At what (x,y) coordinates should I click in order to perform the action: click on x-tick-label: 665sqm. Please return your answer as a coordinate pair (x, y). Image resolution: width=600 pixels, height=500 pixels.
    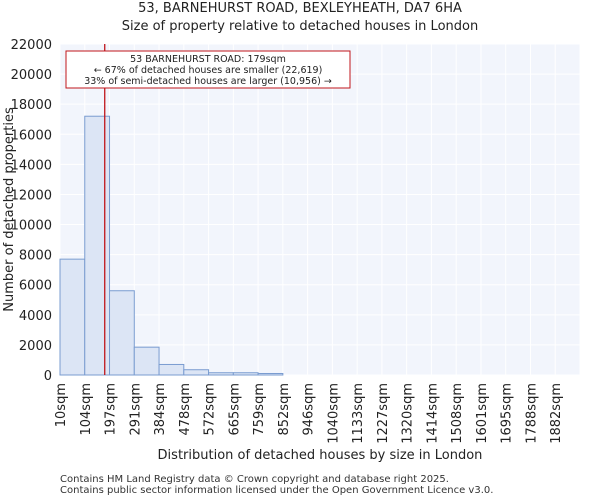
    Looking at the image, I should click on (234, 409).